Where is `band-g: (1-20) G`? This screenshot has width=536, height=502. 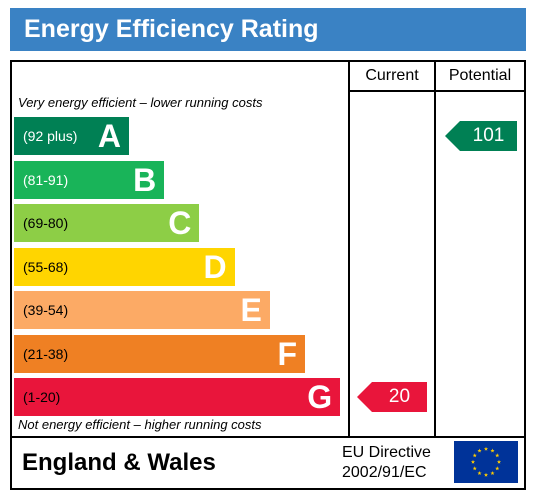 band-g: (1-20) G is located at coordinates (177, 397).